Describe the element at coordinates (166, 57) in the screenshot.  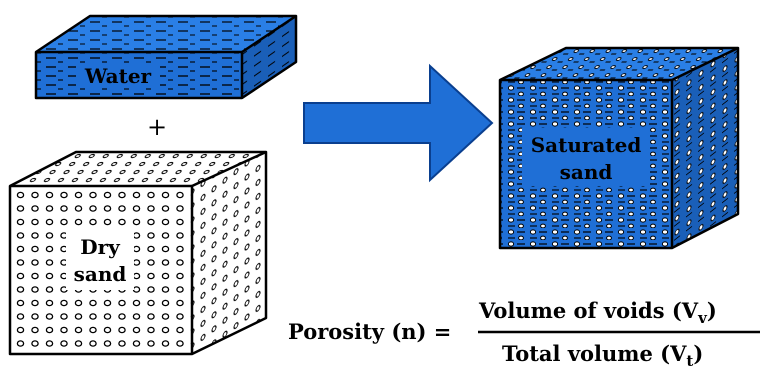
I see `water-slab: Water` at that location.